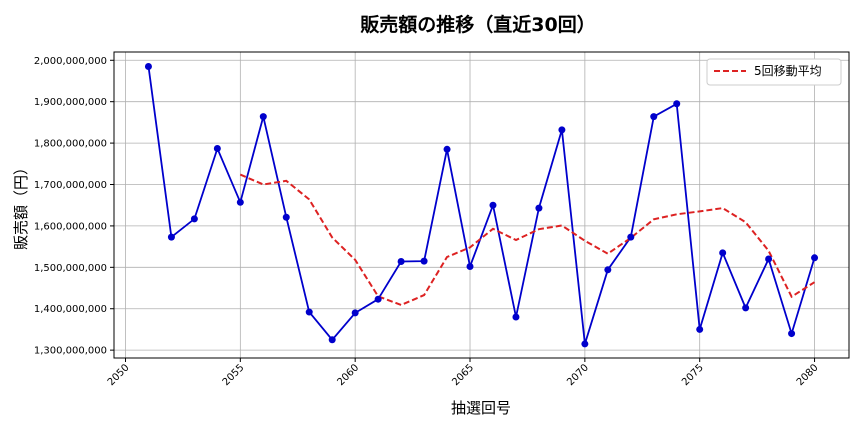 The height and width of the screenshot is (432, 864). I want to click on y-tick-label: 2,000,000,000, so click(70, 61).